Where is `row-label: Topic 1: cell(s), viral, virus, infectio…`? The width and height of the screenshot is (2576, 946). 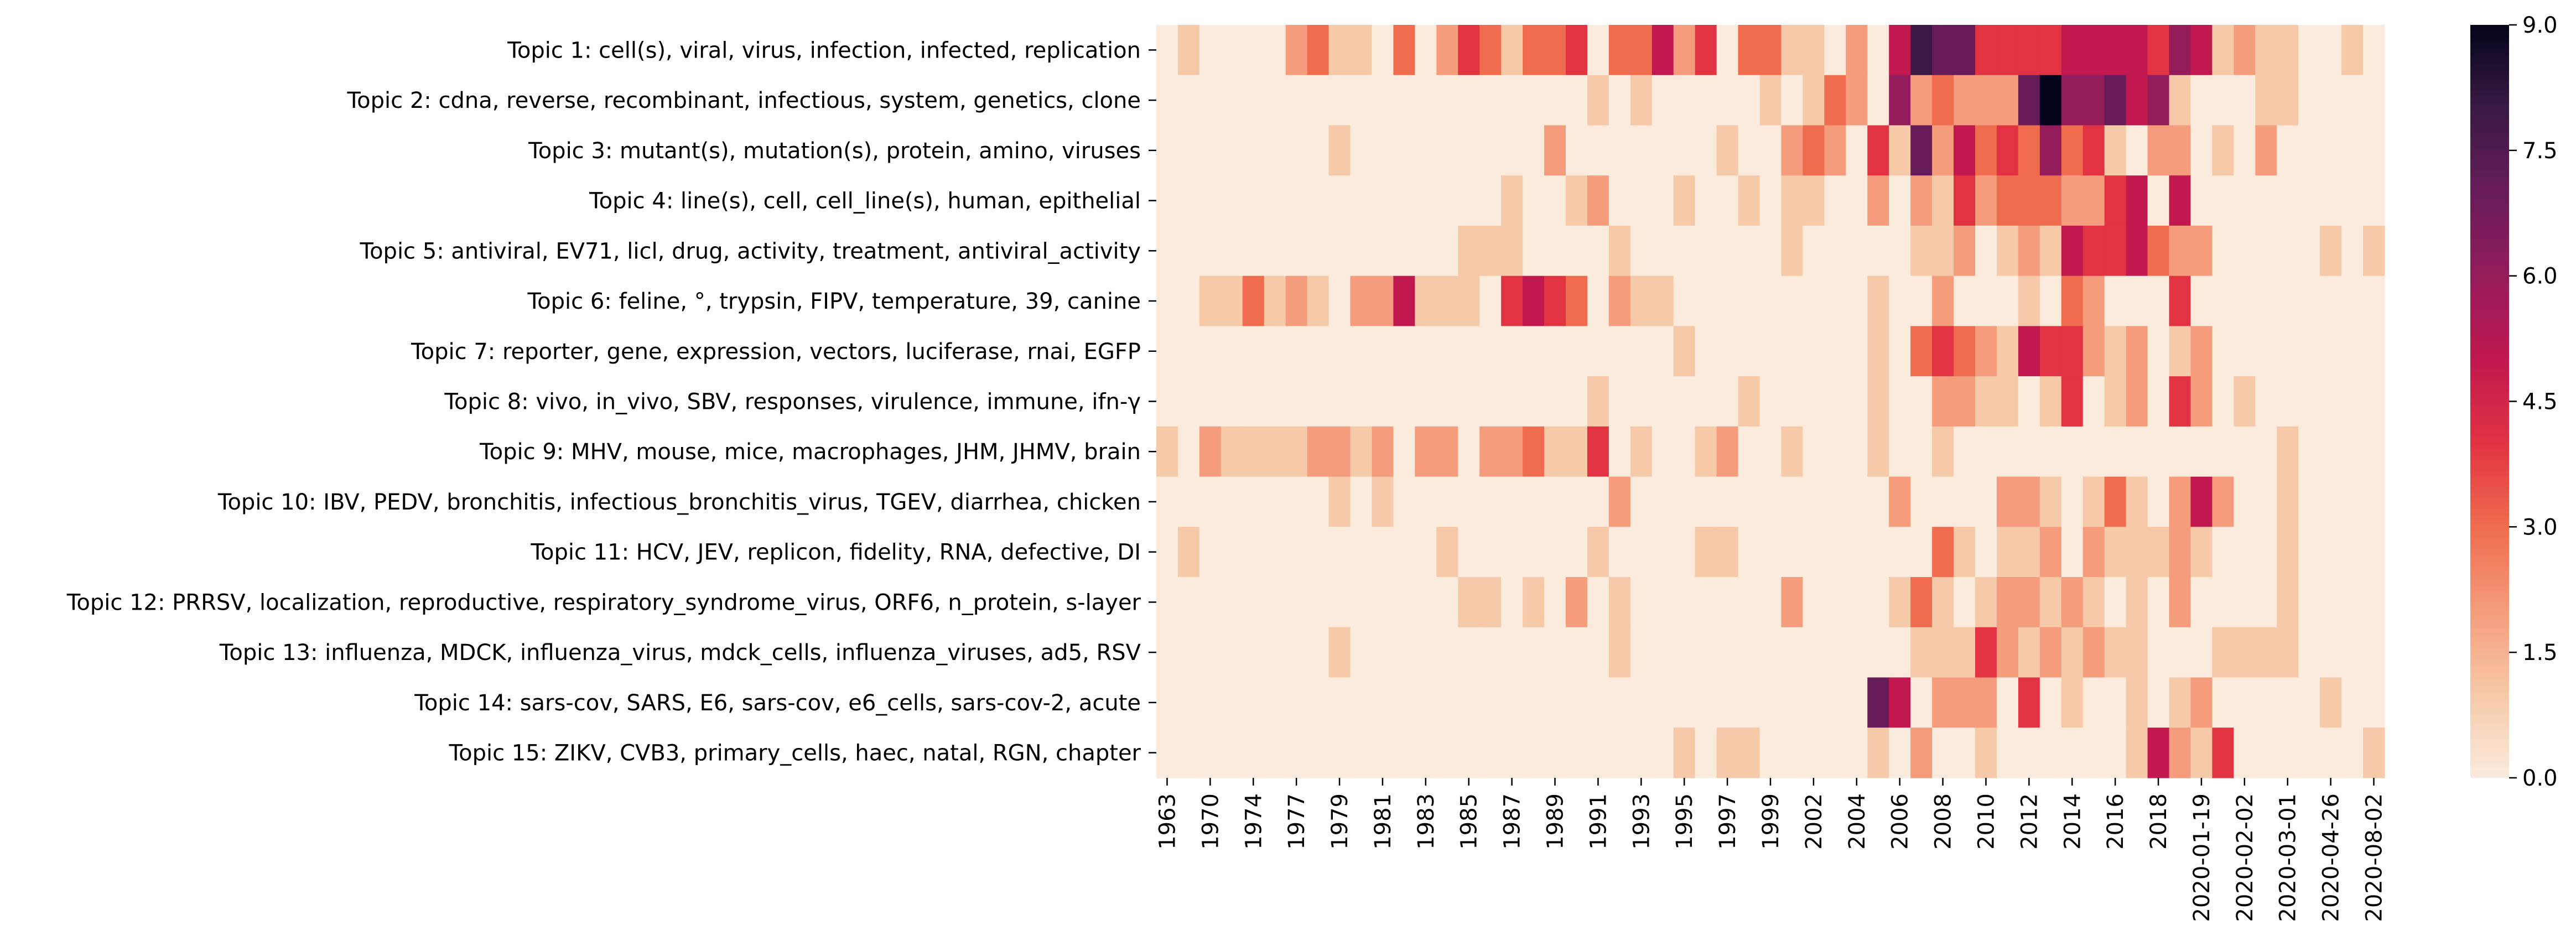 row-label: Topic 1: cell(s), viral, virus, infectio… is located at coordinates (824, 50).